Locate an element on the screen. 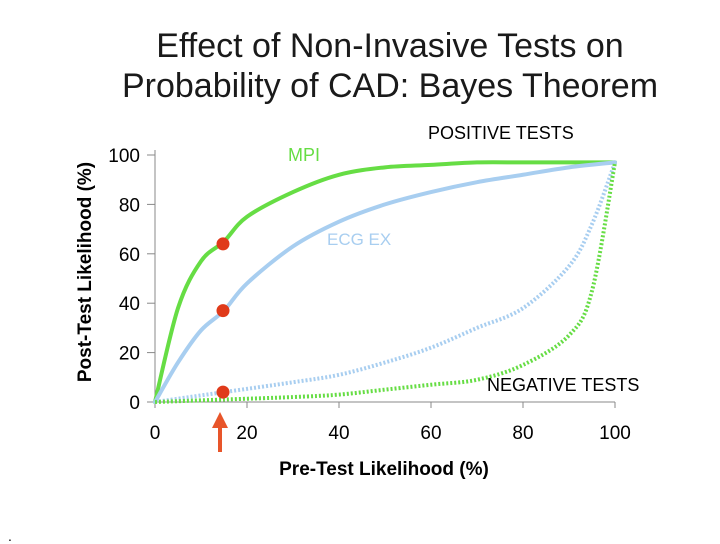 Image resolution: width=720 pixels, height=544 pixels. x-tick-label: 40 is located at coordinates (338, 433).